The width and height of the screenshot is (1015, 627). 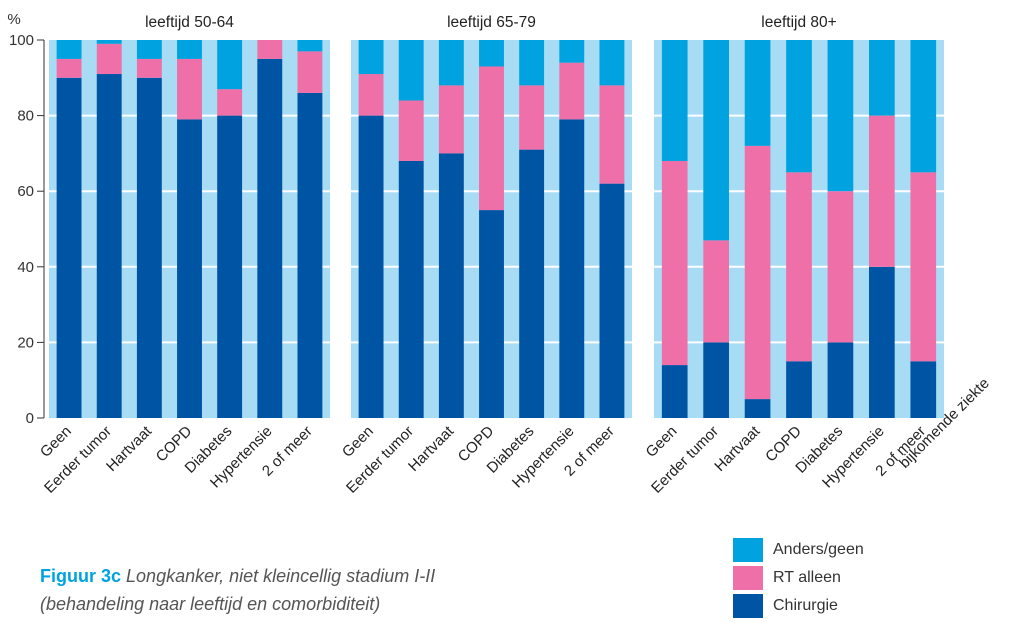 What do you see at coordinates (25, 342) in the screenshot?
I see `y-tick-label: 20` at bounding box center [25, 342].